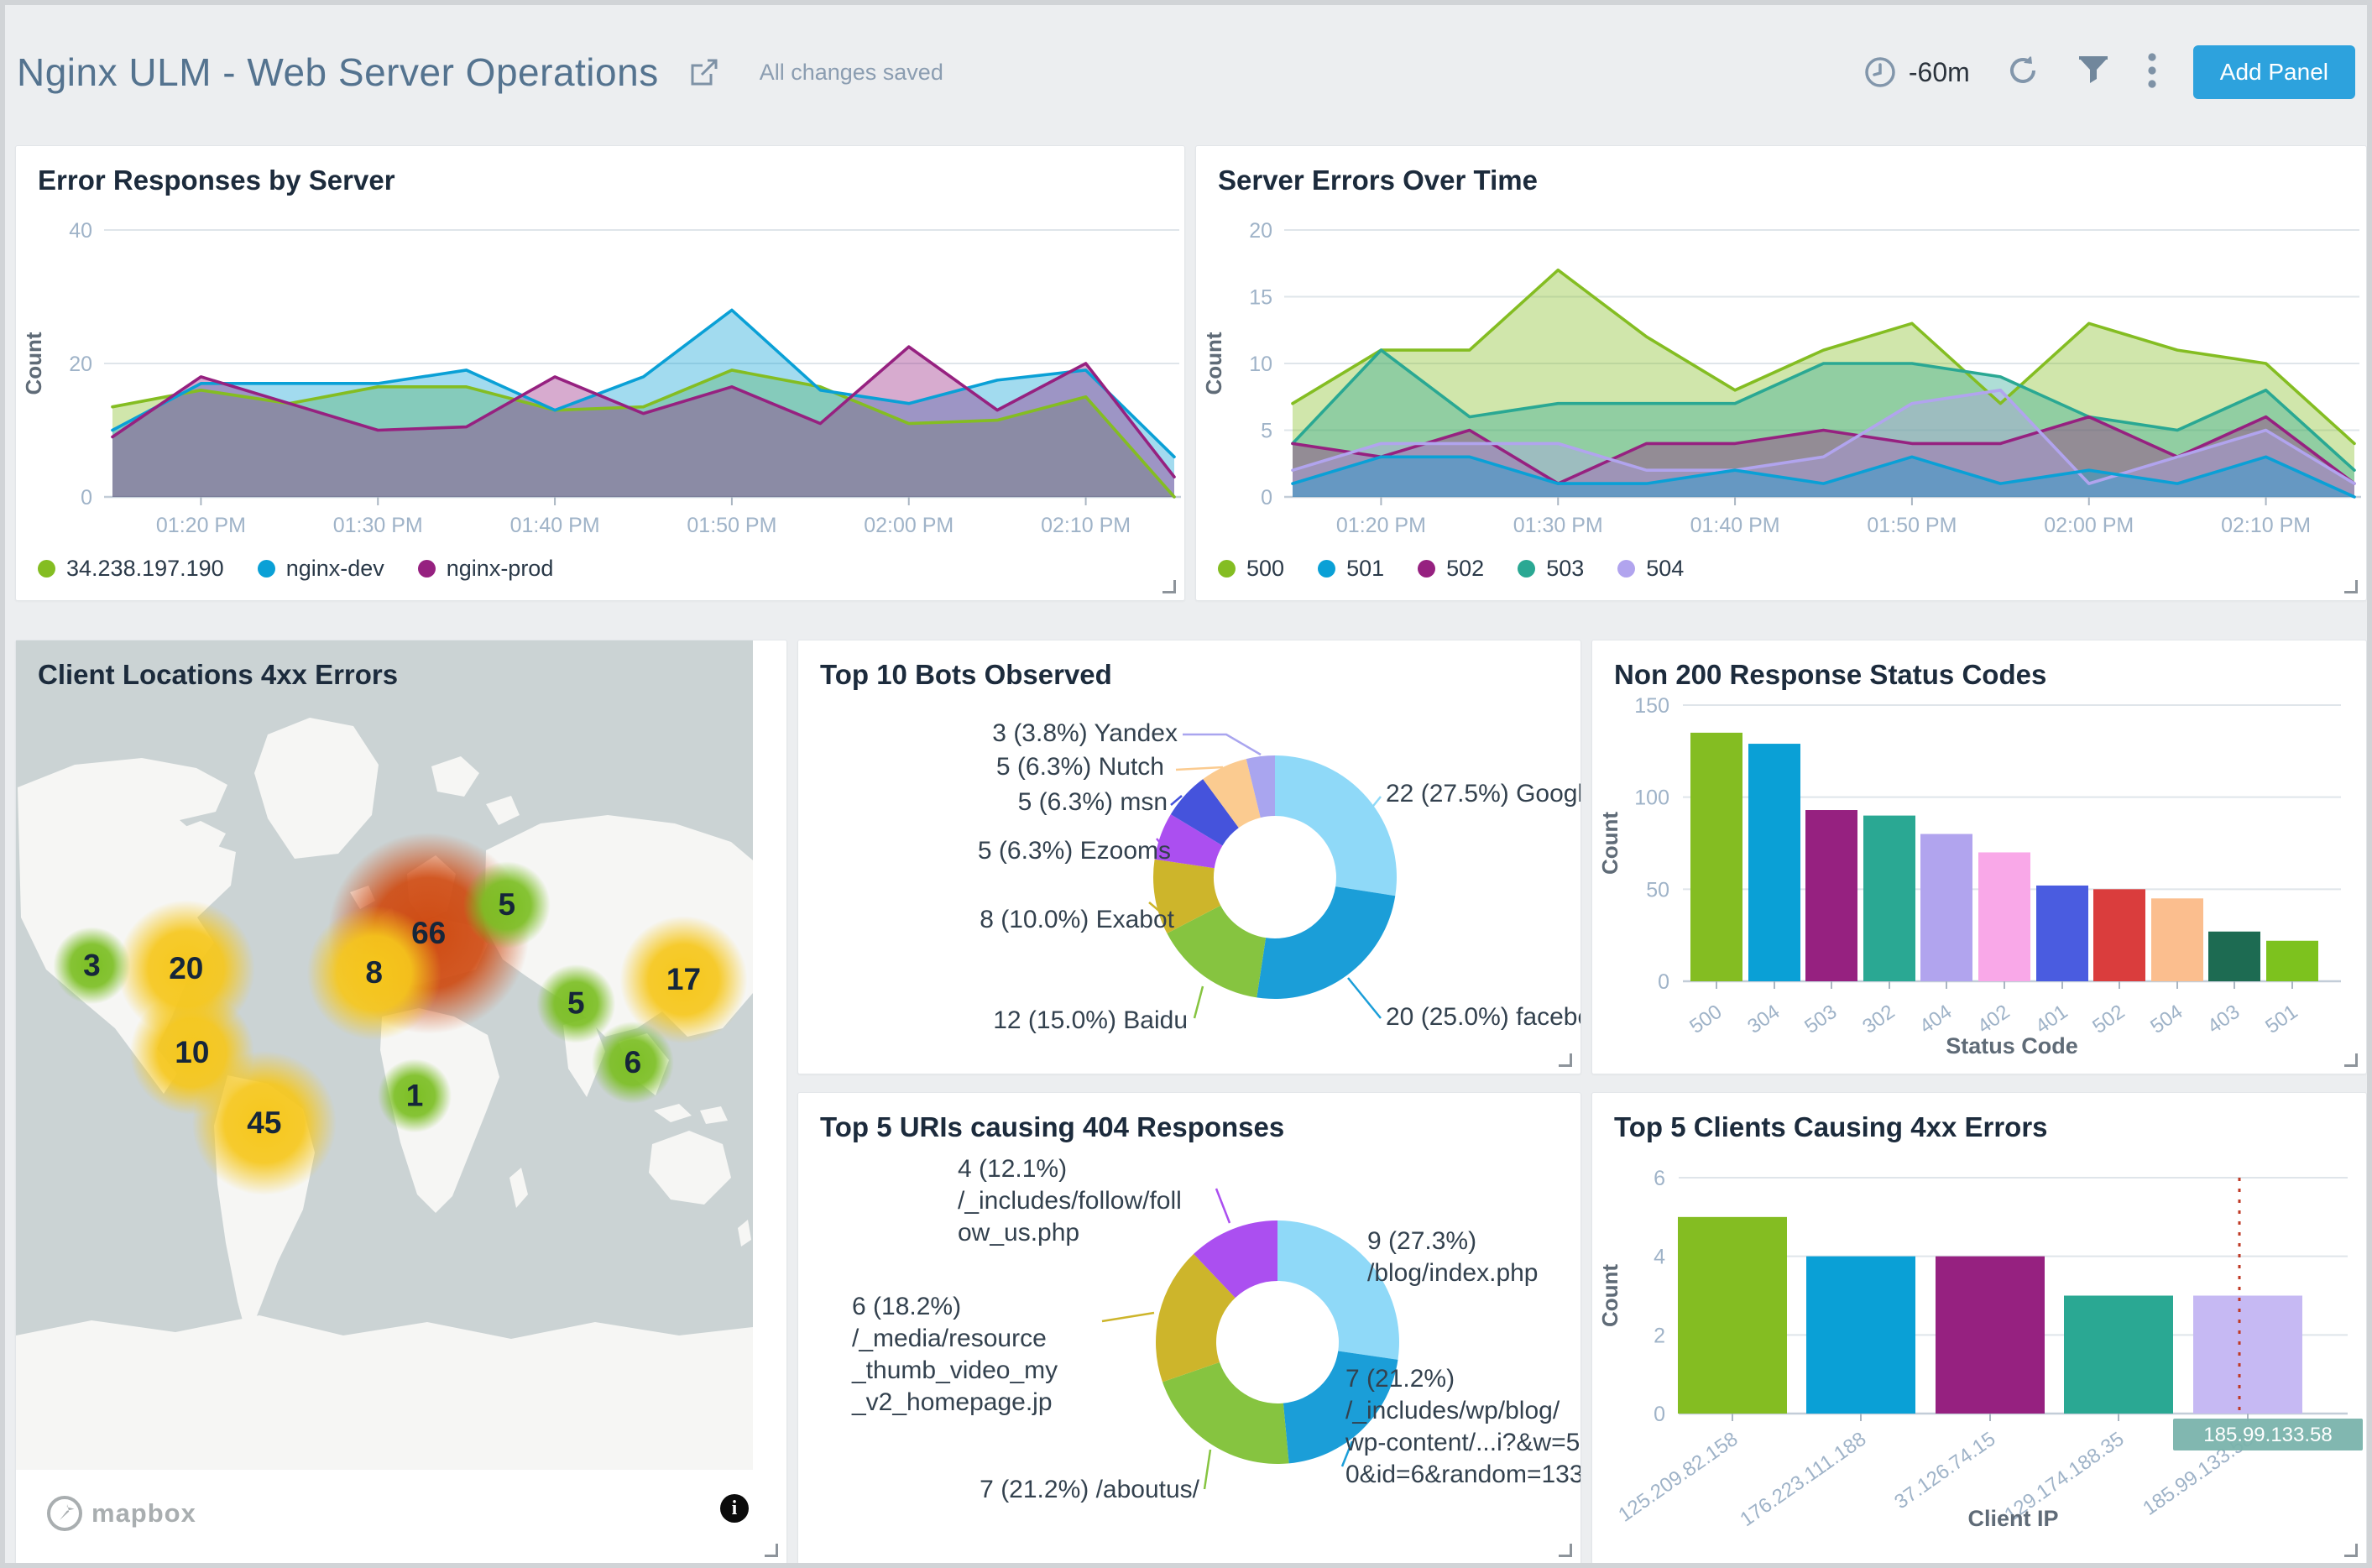 The width and height of the screenshot is (2372, 1568). I want to click on add-panel-button: Add Panel, so click(2273, 72).